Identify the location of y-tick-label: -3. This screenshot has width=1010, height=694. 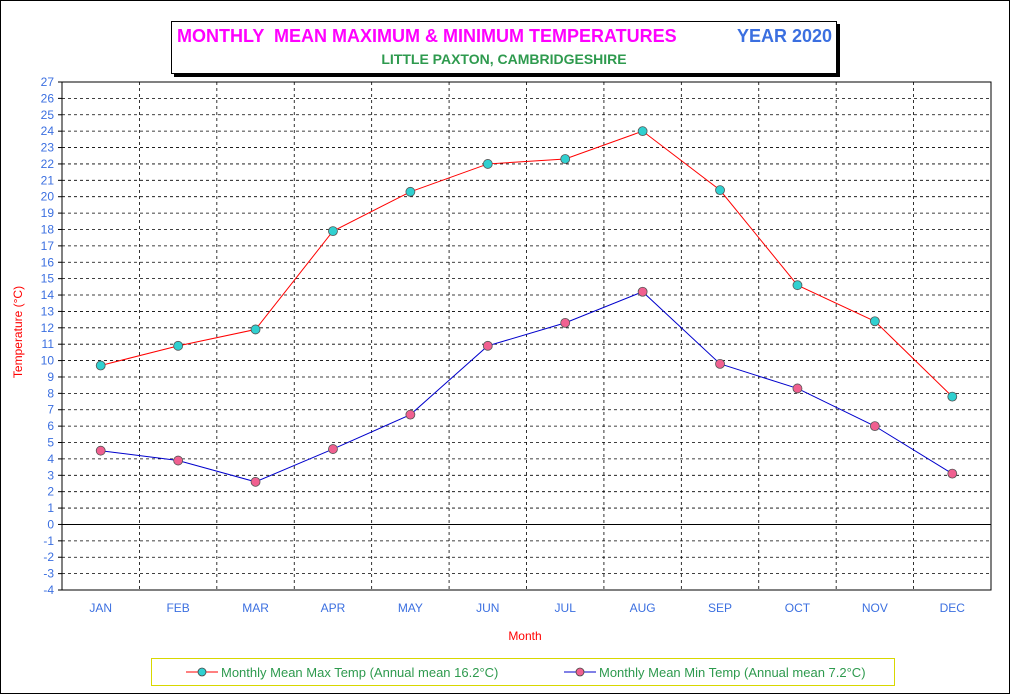
(48, 574).